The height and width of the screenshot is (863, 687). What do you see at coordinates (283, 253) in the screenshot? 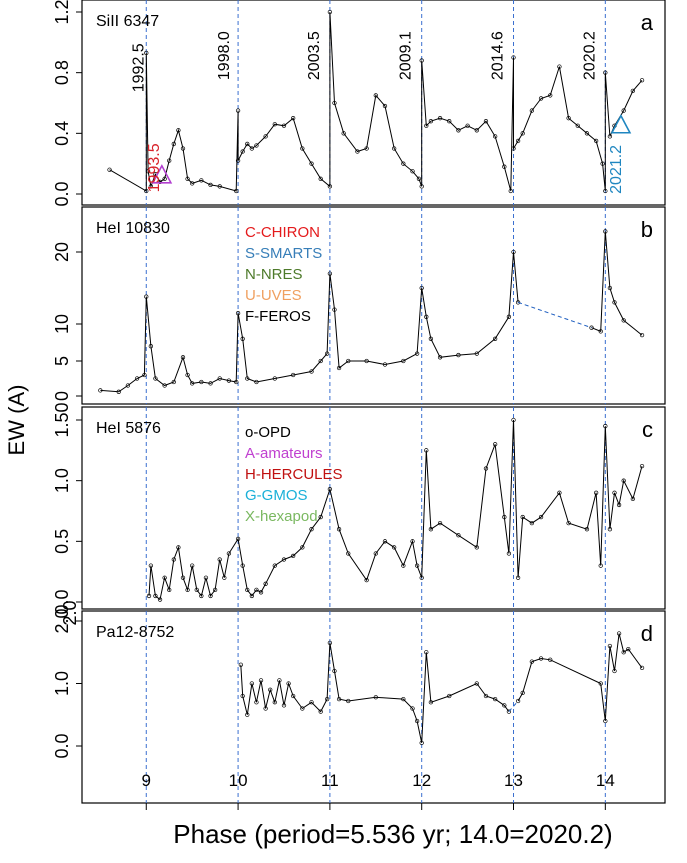
I see `legend-entry: S-SMARTS` at bounding box center [283, 253].